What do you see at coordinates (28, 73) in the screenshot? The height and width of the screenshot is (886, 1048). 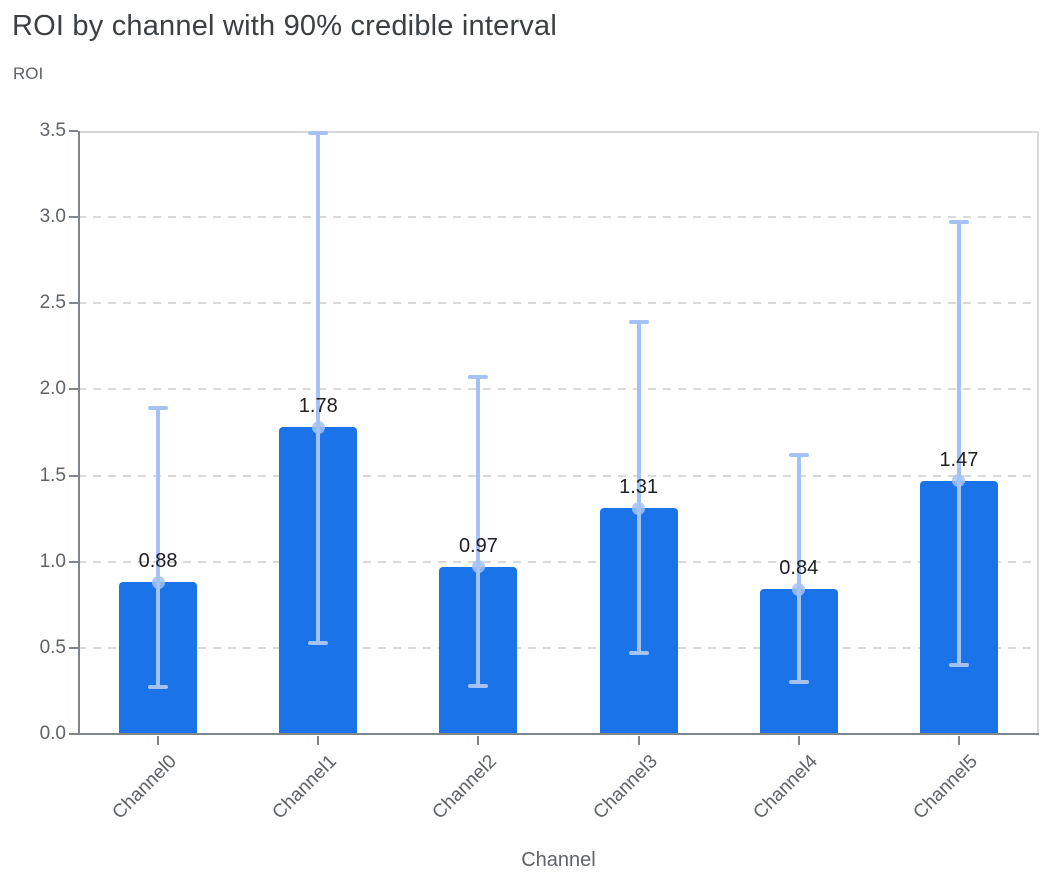 I see `y-axis-title: ROI` at bounding box center [28, 73].